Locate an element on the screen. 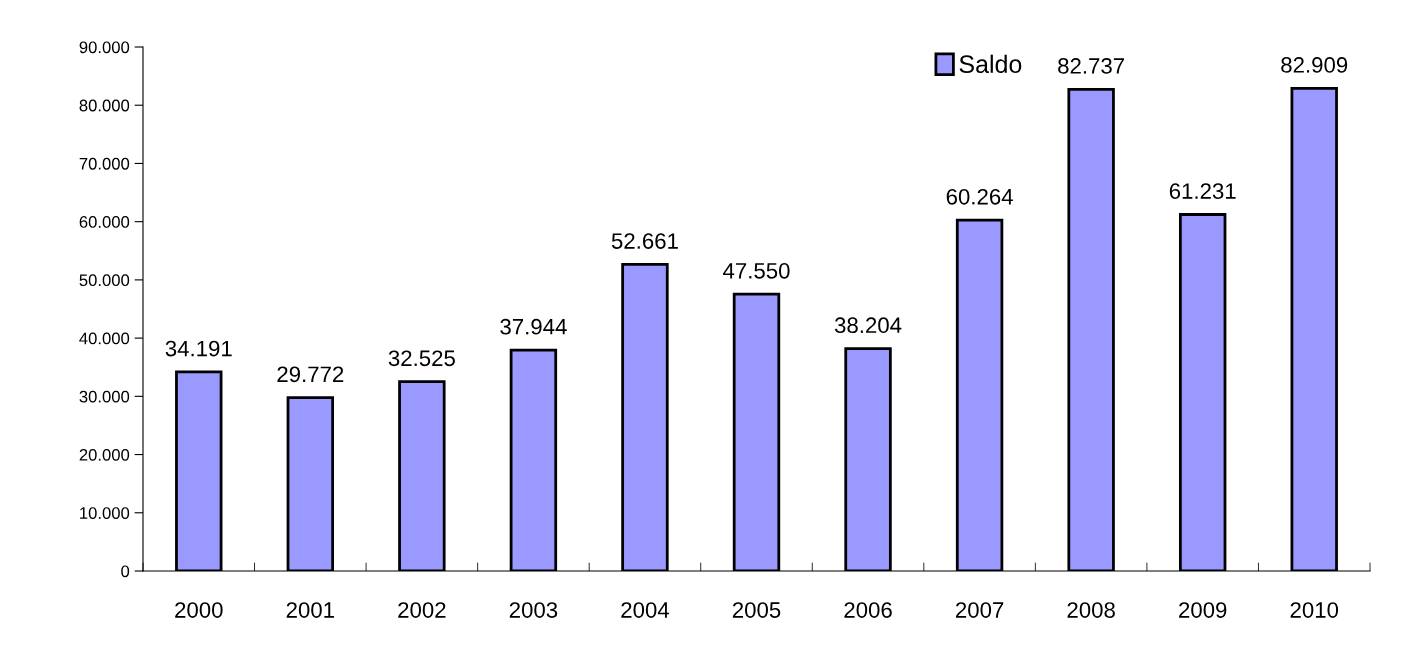 The image size is (1412, 645). y-tick-label: 60.000 is located at coordinates (104, 222).